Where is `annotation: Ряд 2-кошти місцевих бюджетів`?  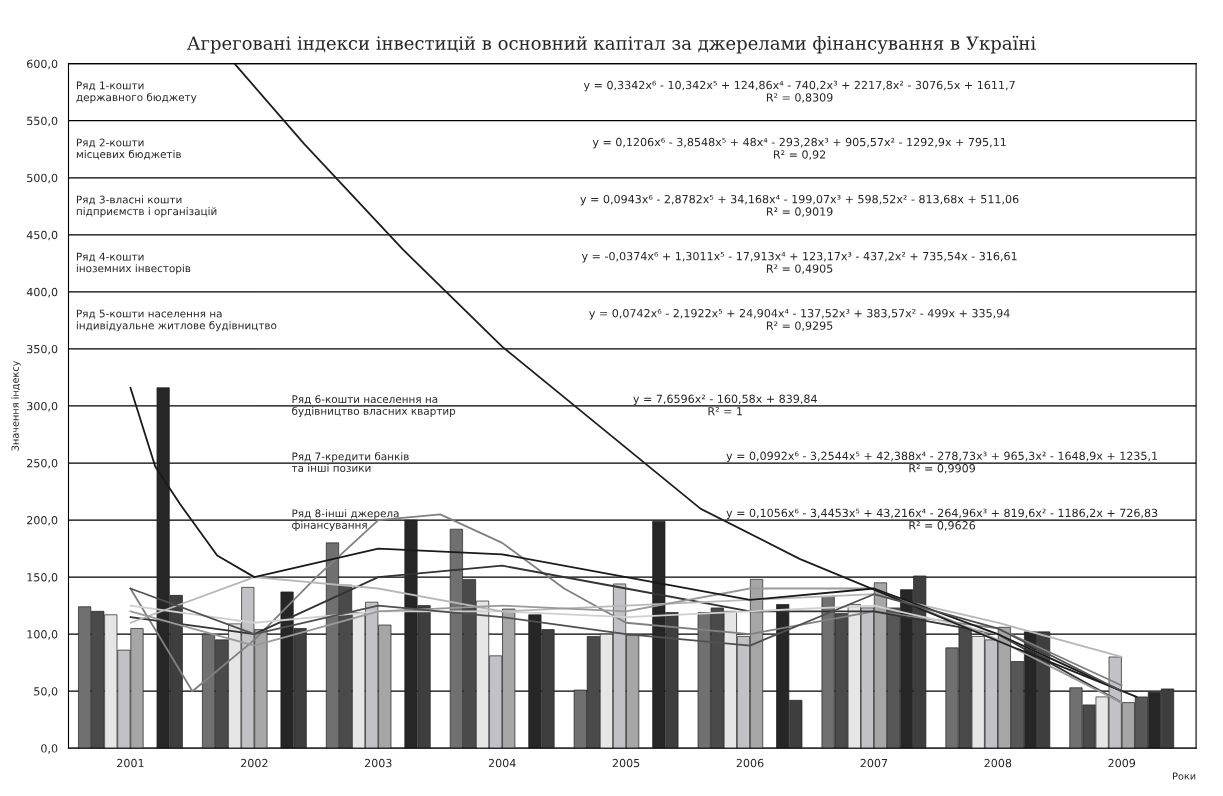 annotation: Ряд 2-кошти місцевих бюджетів is located at coordinates (128, 149).